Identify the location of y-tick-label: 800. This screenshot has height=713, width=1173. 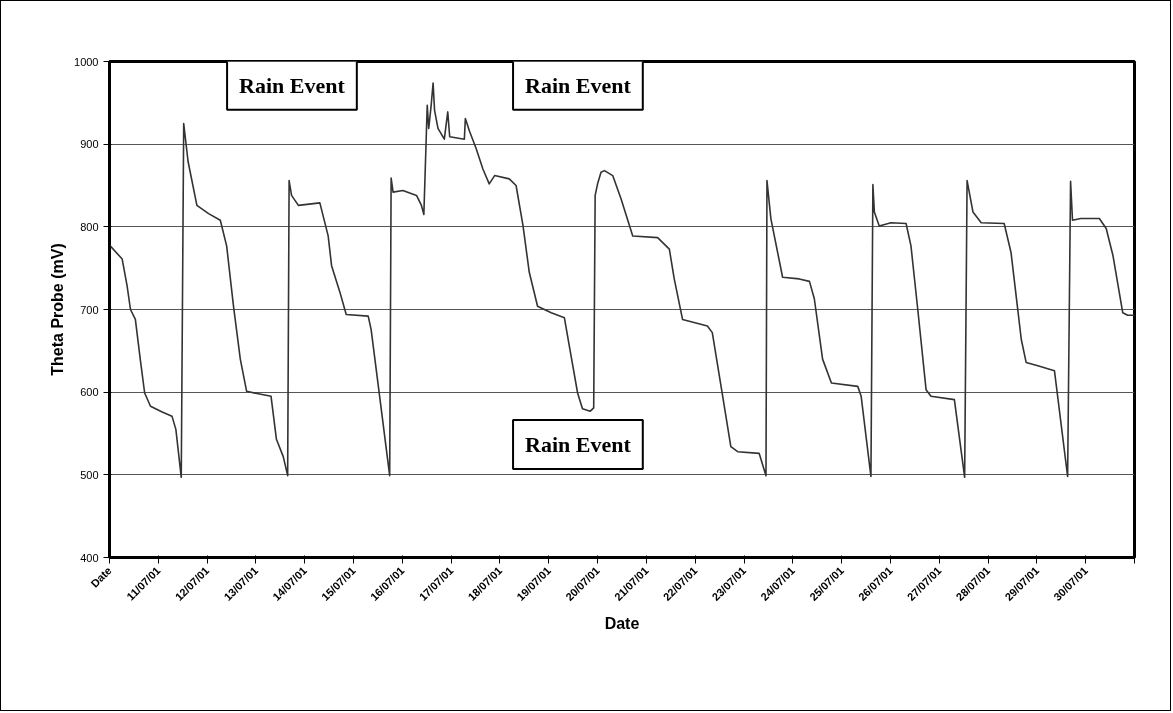
(89, 226).